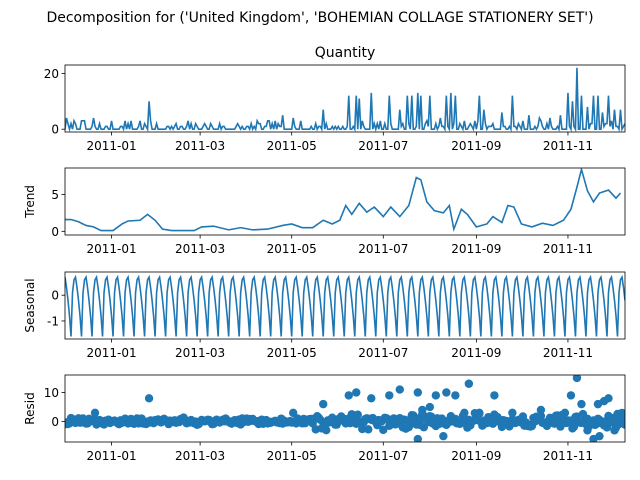 This screenshot has width=640, height=480. I want to click on y-axis-label: Seasonal, so click(30, 305).